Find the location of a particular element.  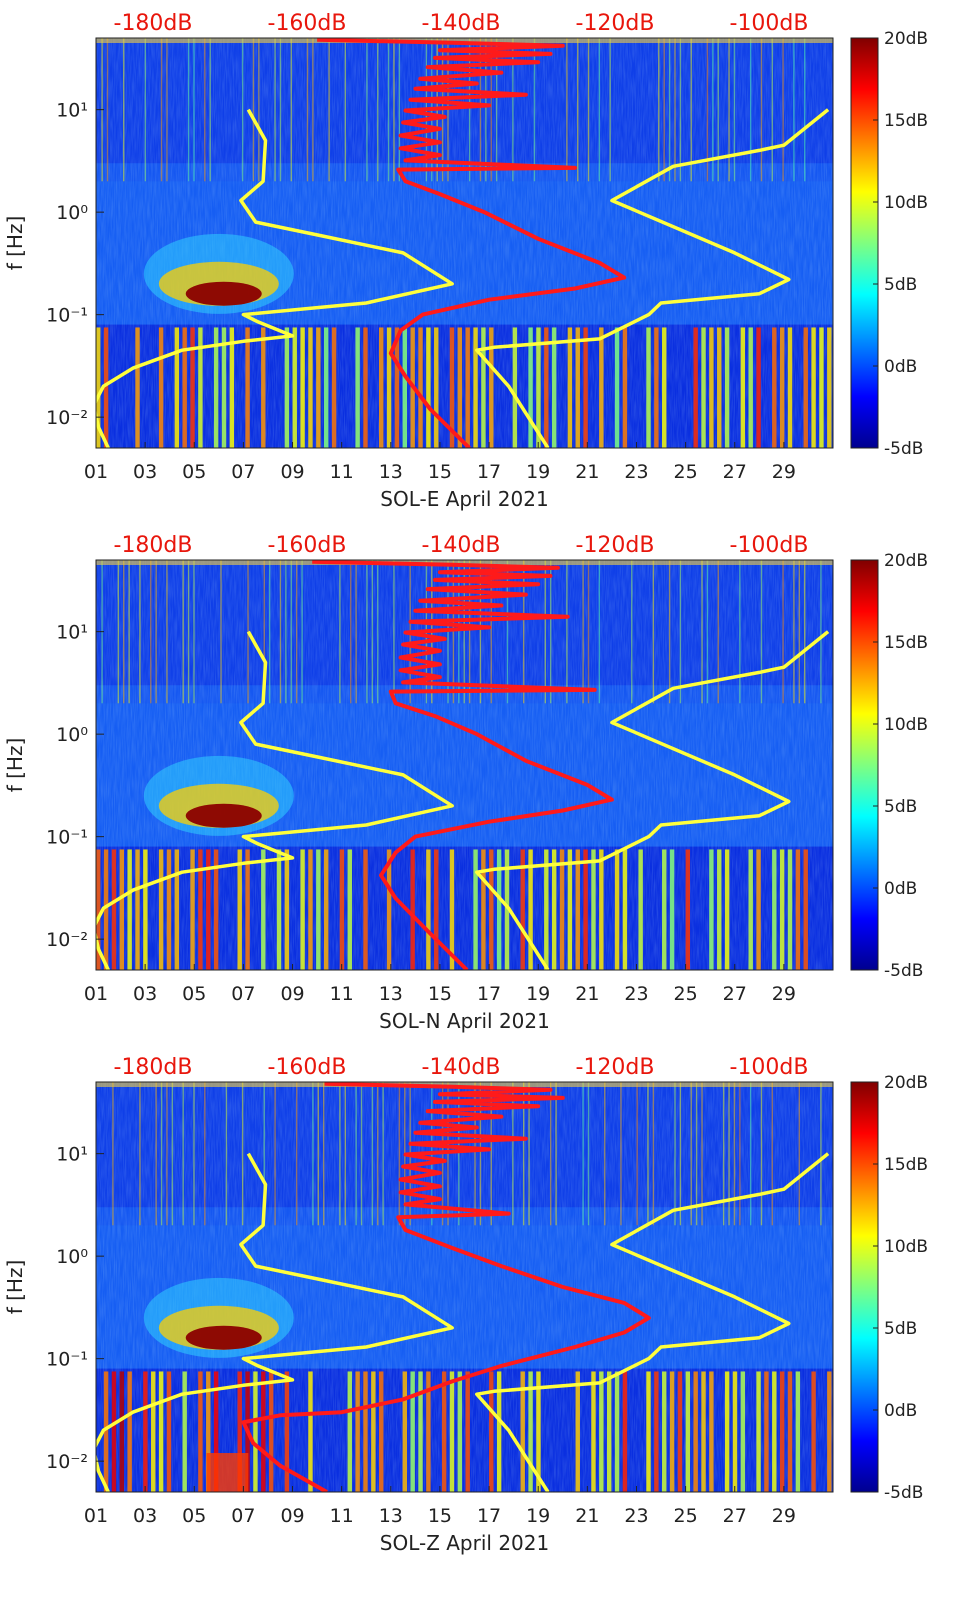

x-tick-label: 29 is located at coordinates (784, 994).